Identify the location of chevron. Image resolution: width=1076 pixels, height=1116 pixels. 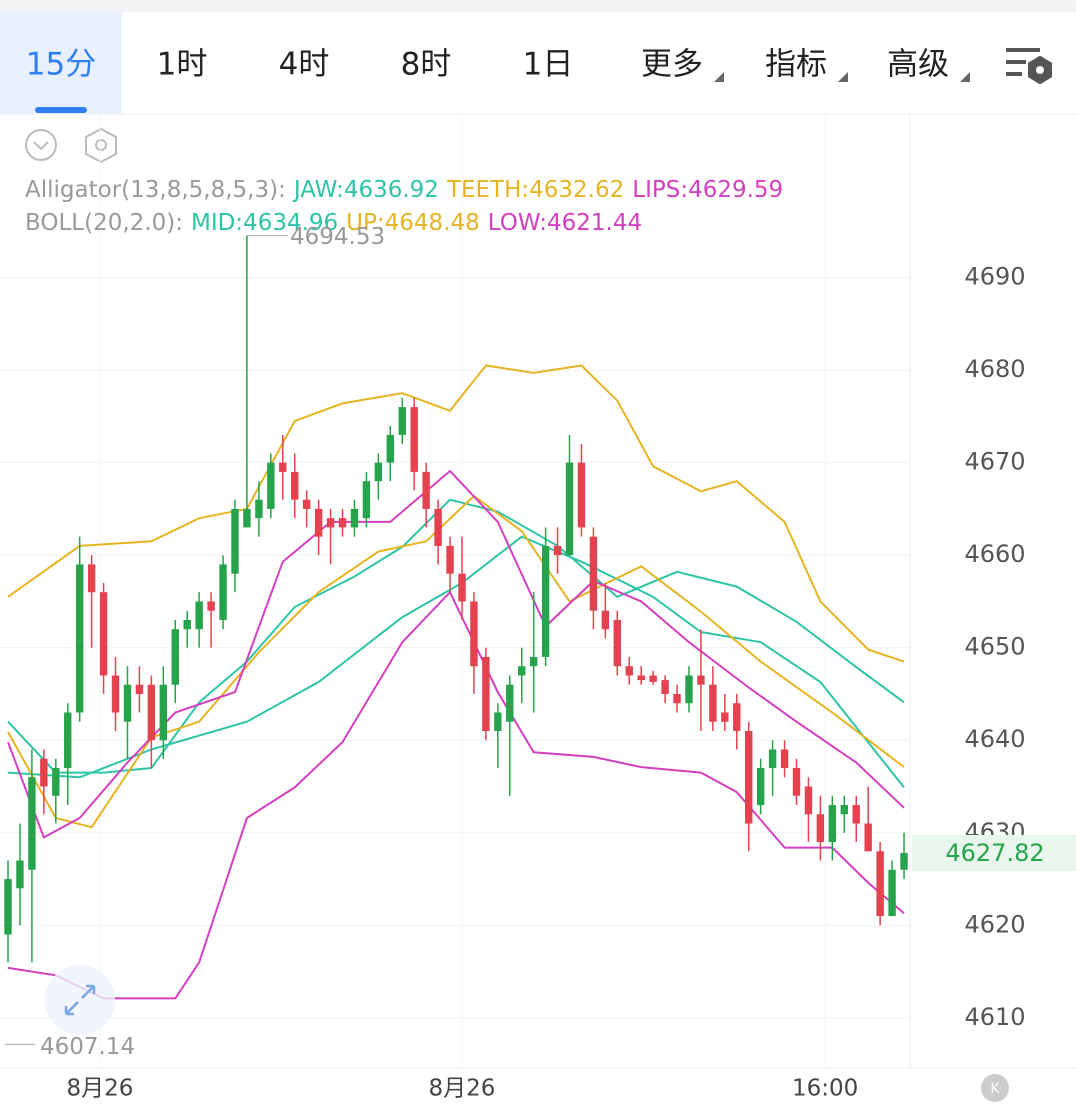
(41, 146).